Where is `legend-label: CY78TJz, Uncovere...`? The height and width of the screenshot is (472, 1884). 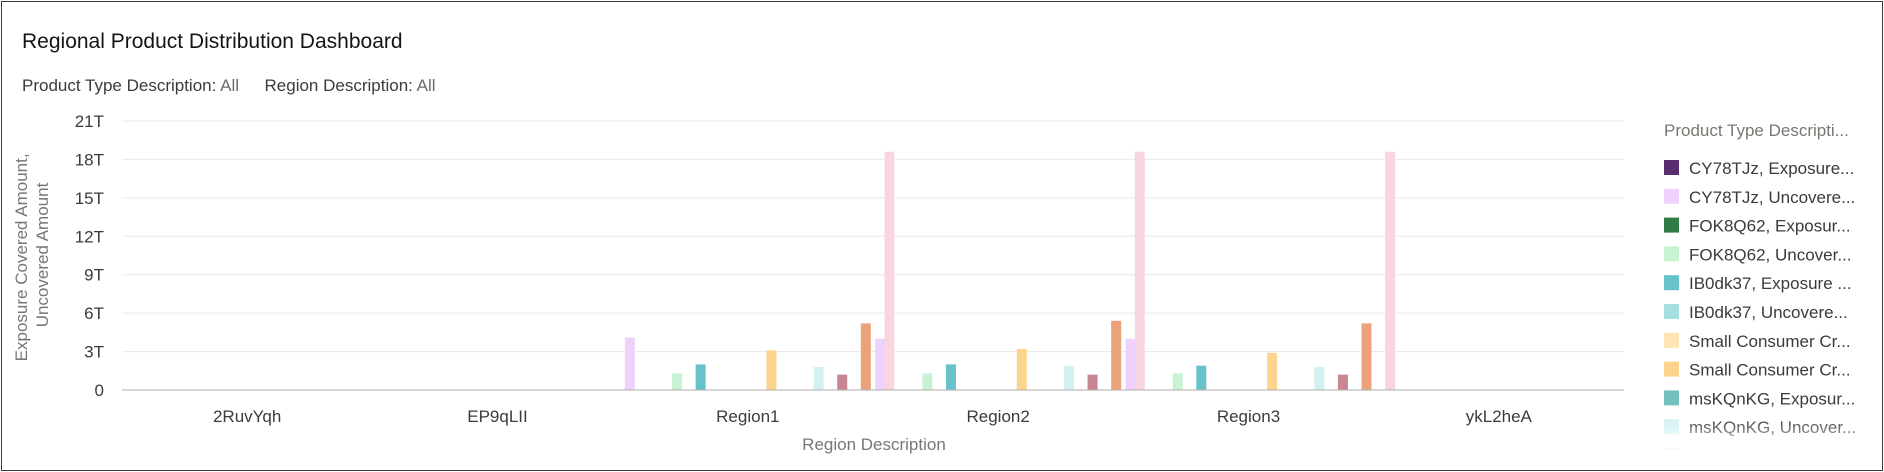
legend-label: CY78TJz, Uncovere... is located at coordinates (1772, 197).